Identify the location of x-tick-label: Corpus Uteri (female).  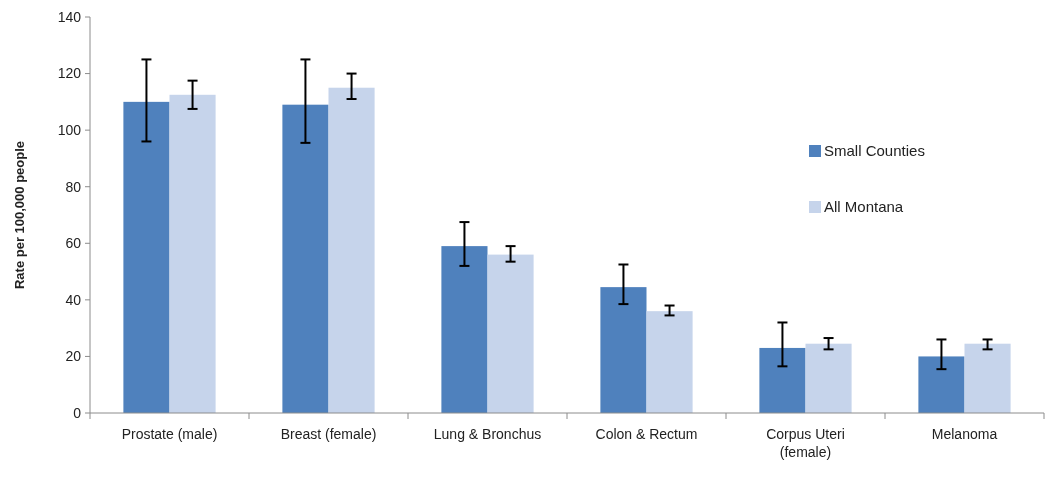
(805, 443).